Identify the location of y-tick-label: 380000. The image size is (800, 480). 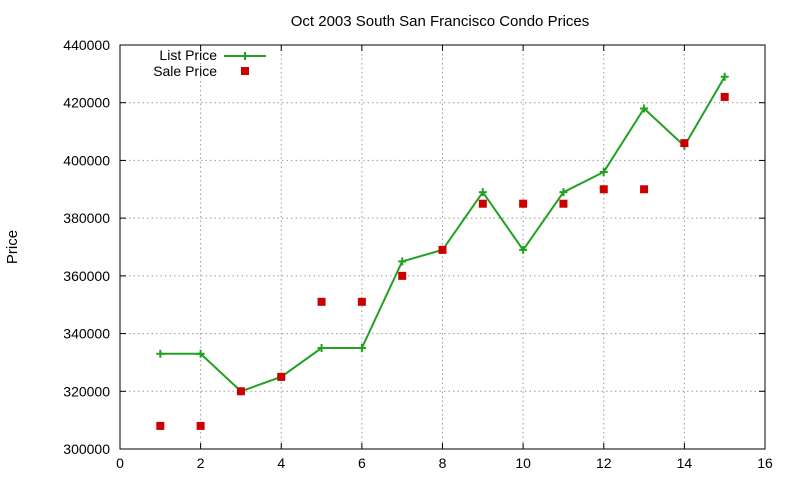
(86, 218).